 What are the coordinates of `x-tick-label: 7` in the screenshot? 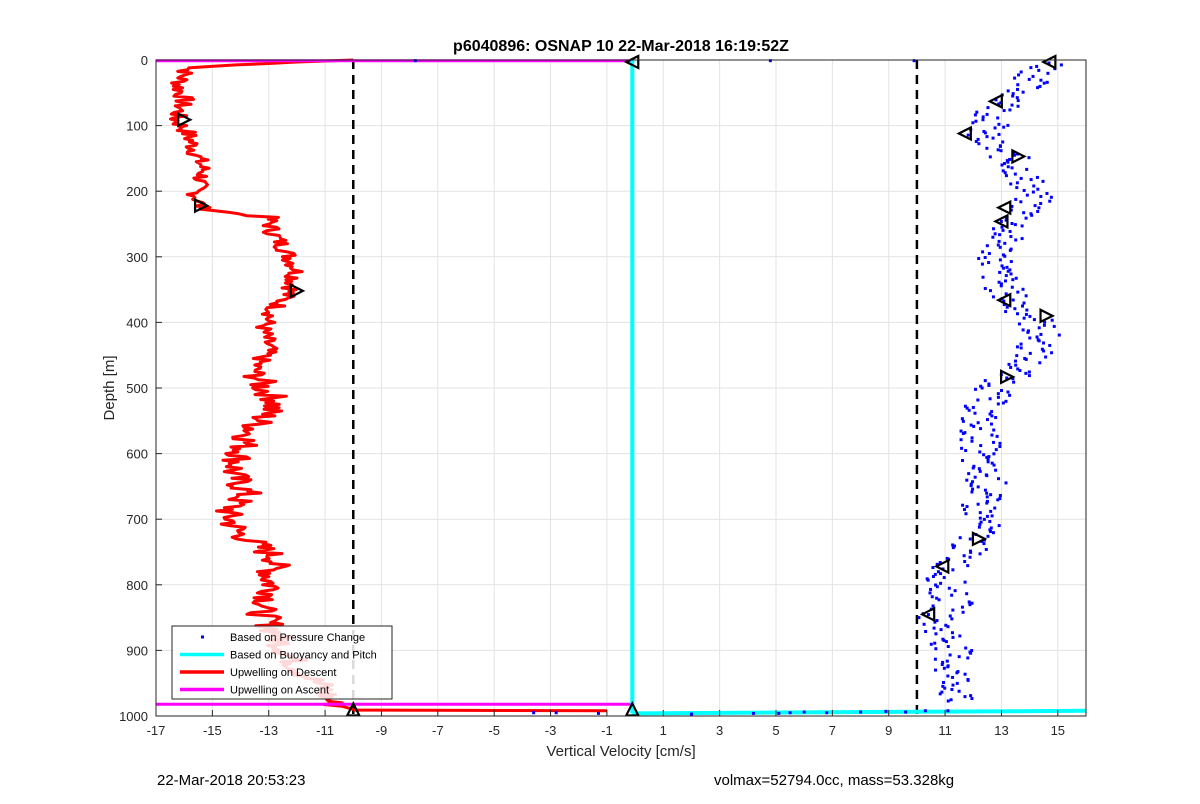 It's located at (832, 730).